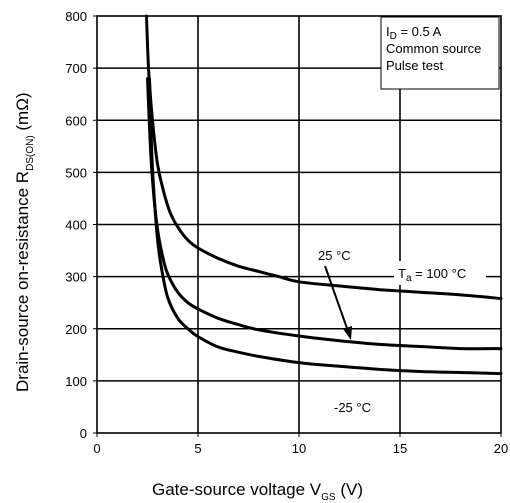 This screenshot has width=510, height=503. Describe the element at coordinates (257, 491) in the screenshot. I see `x-axis-label: Gate-source voltage VGS (V)` at that location.